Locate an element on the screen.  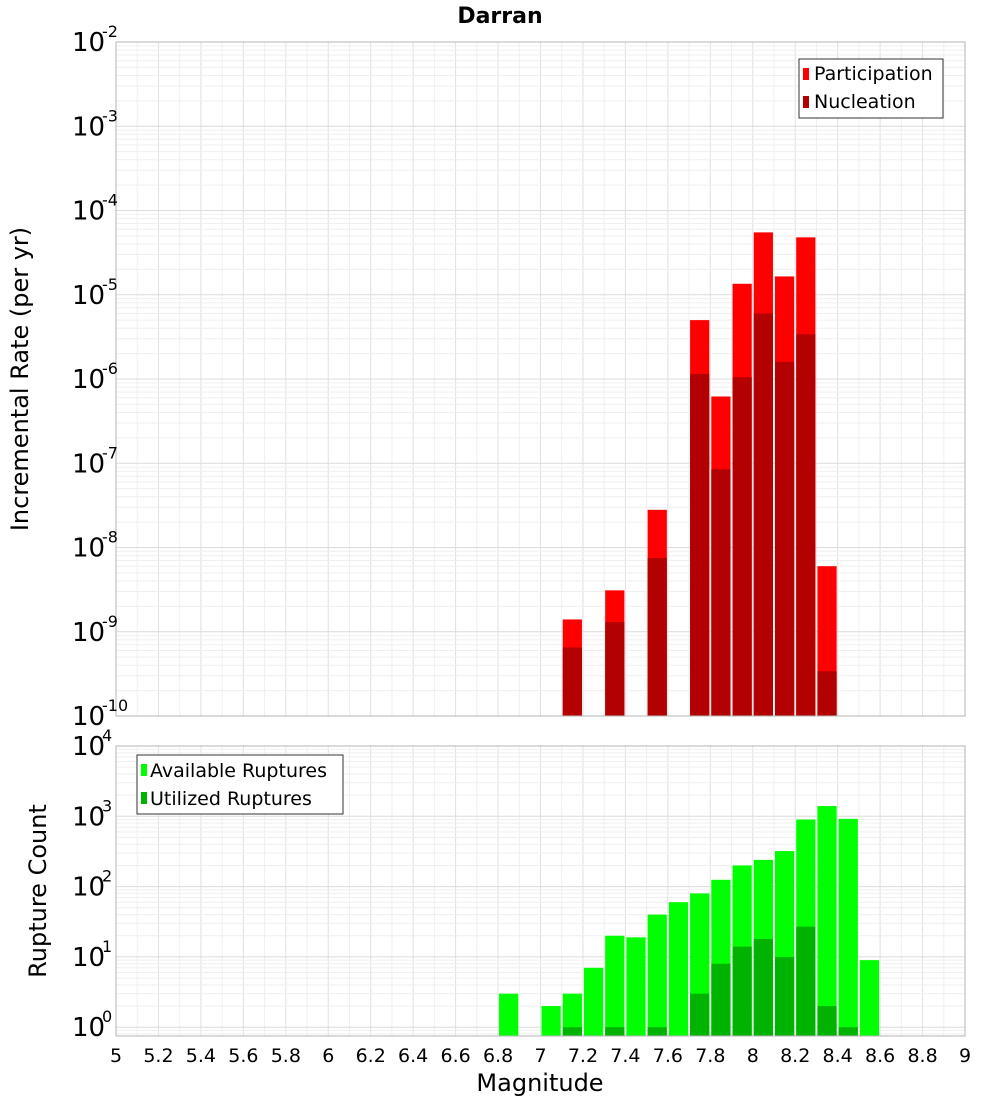
y-tick-label-exponent: 1 is located at coordinates (107, 946).